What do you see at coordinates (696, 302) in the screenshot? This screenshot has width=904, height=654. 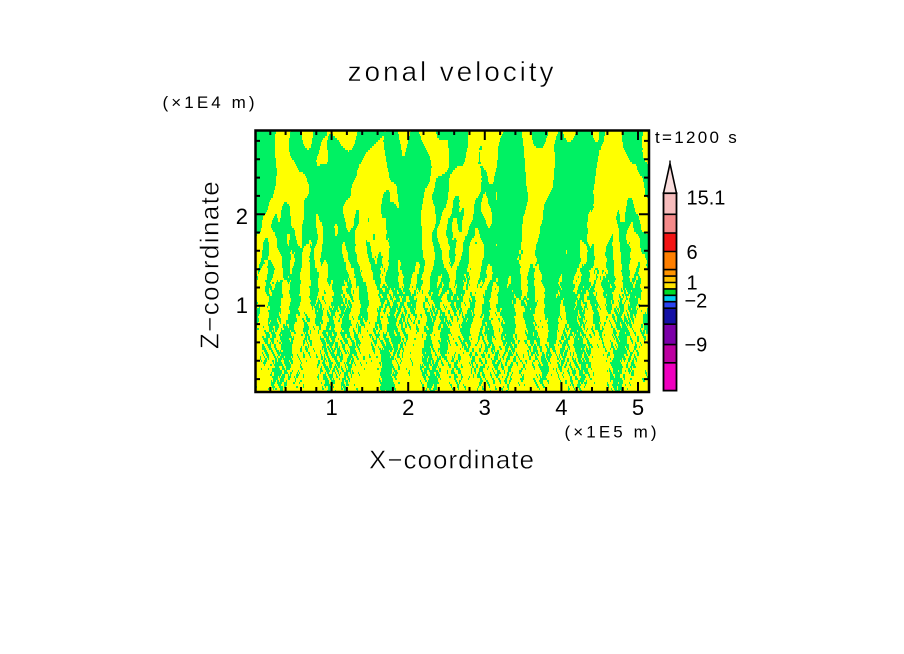 I see `svg-text: −2` at bounding box center [696, 302].